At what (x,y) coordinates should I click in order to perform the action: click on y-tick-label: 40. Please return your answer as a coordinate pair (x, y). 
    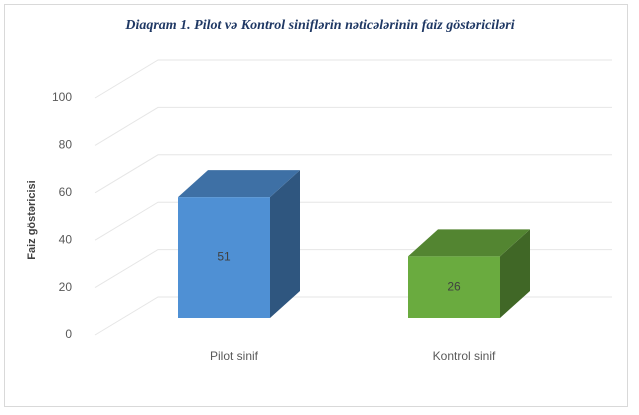
    Looking at the image, I should click on (66, 239).